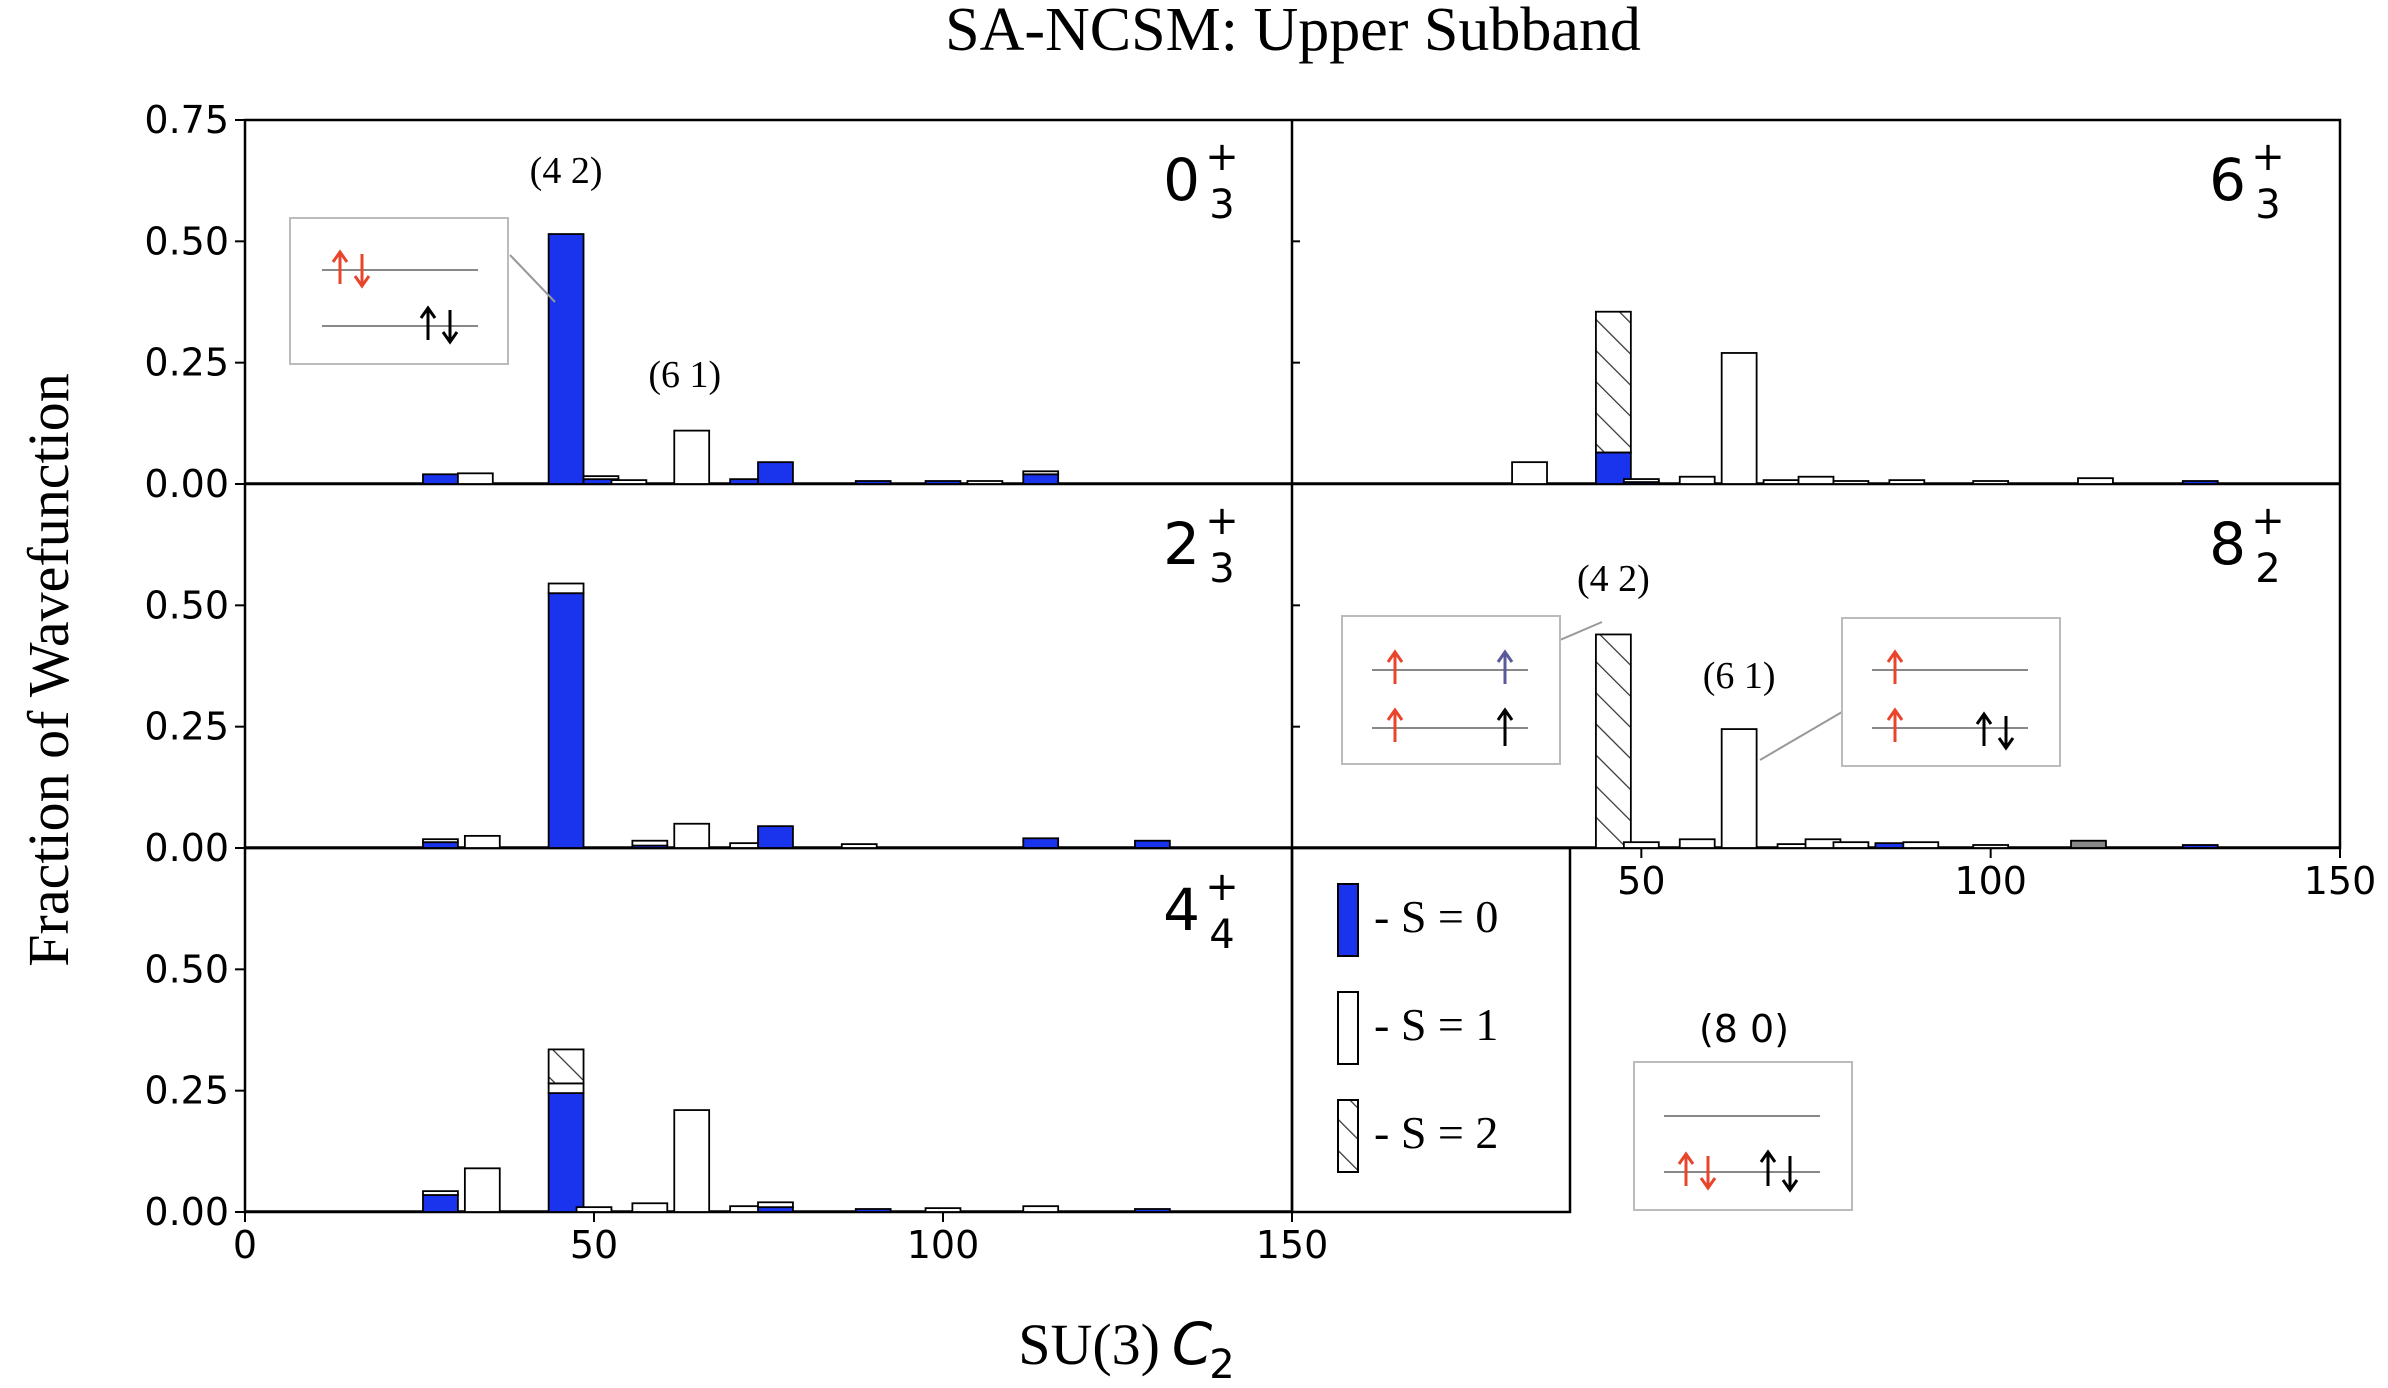  What do you see at coordinates (1451, 690) in the screenshot?
I see `inset-42-box` at bounding box center [1451, 690].